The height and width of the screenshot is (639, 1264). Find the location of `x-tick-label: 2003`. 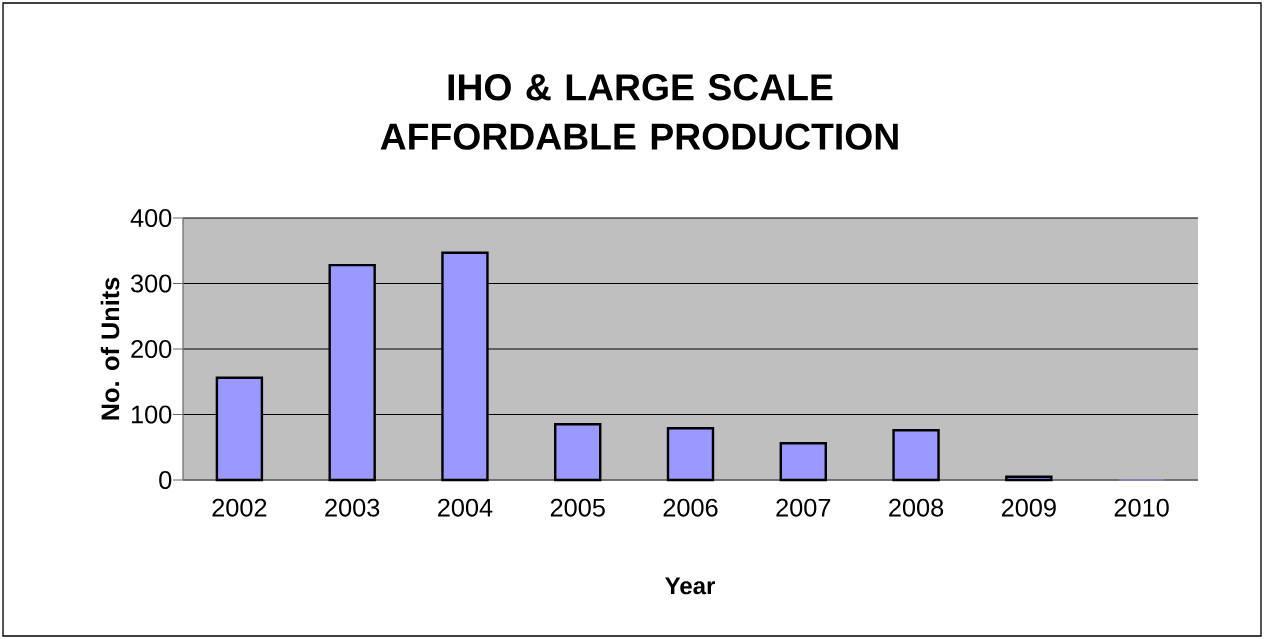

x-tick-label: 2003 is located at coordinates (352, 507).